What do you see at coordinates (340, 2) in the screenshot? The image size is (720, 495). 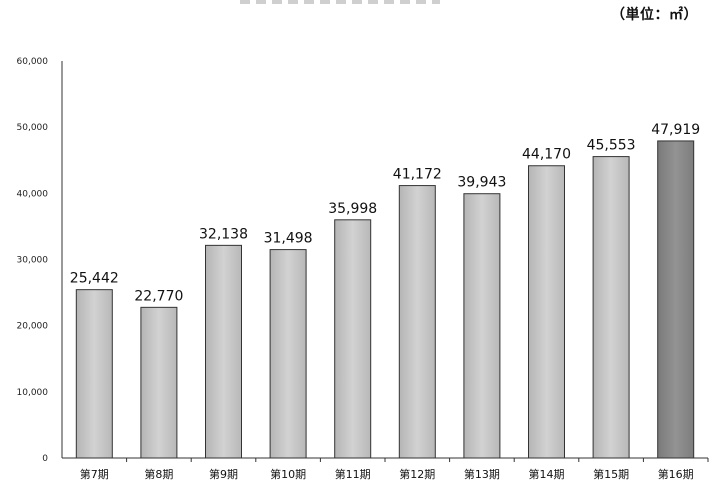 I see `cropped-title-fragment` at bounding box center [340, 2].